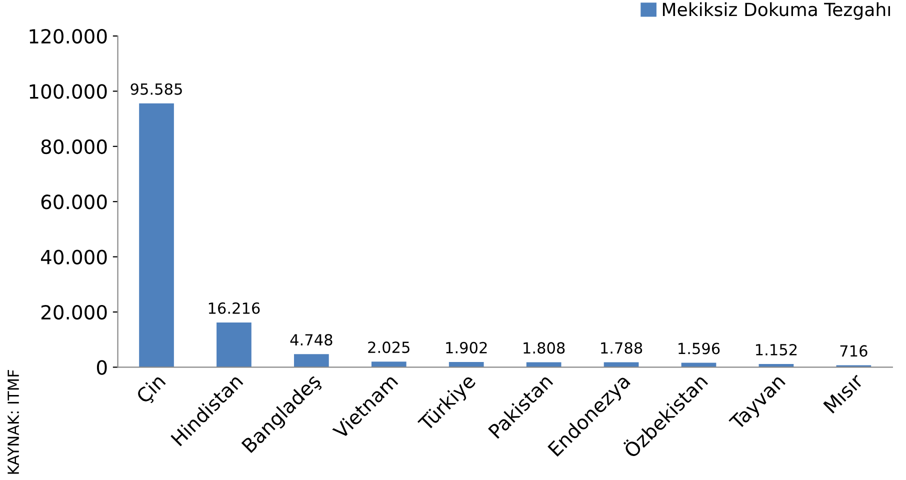  What do you see at coordinates (74, 146) in the screenshot?
I see `y-tick-label: 80.000` at bounding box center [74, 146].